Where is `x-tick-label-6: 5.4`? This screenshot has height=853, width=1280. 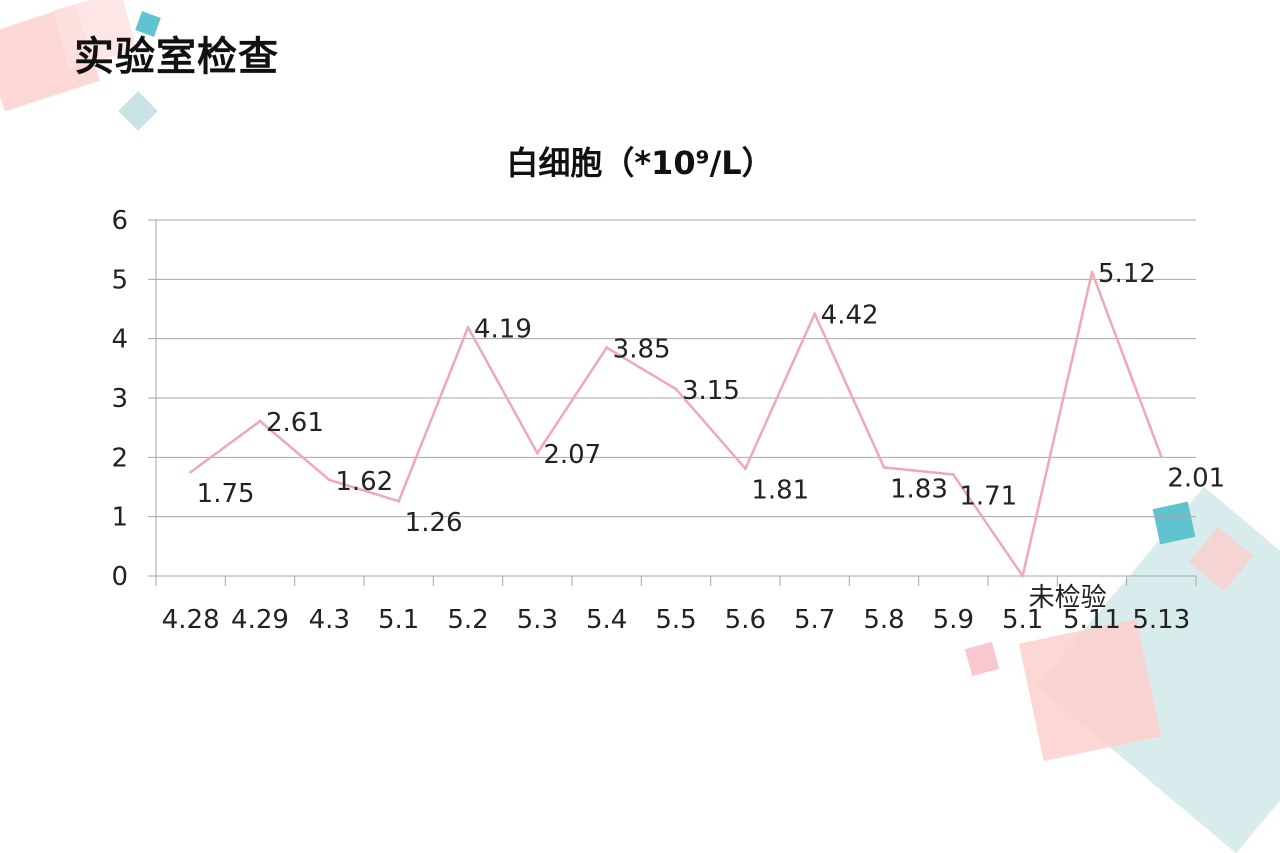
x-tick-label-6: 5.4 is located at coordinates (606, 620).